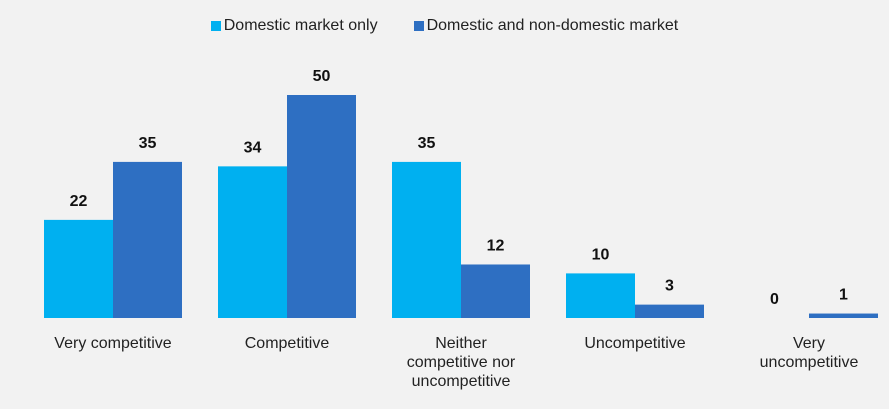 This screenshot has width=889, height=409. Describe the element at coordinates (322, 76) in the screenshot. I see `data-label: 50` at that location.